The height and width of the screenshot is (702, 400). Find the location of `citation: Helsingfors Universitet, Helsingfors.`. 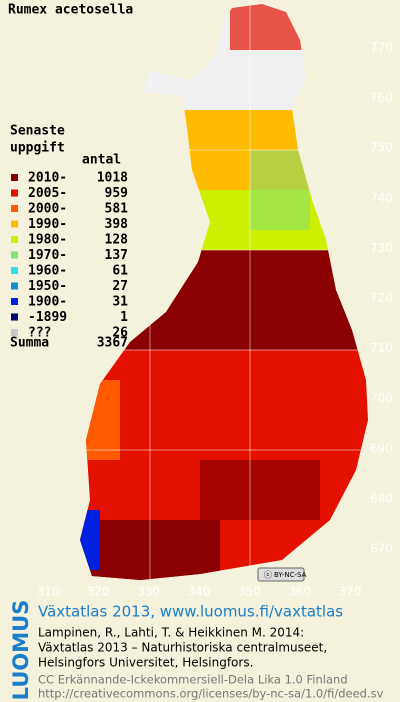

citation: Helsingfors Universitet, Helsingfors. is located at coordinates (145, 663).